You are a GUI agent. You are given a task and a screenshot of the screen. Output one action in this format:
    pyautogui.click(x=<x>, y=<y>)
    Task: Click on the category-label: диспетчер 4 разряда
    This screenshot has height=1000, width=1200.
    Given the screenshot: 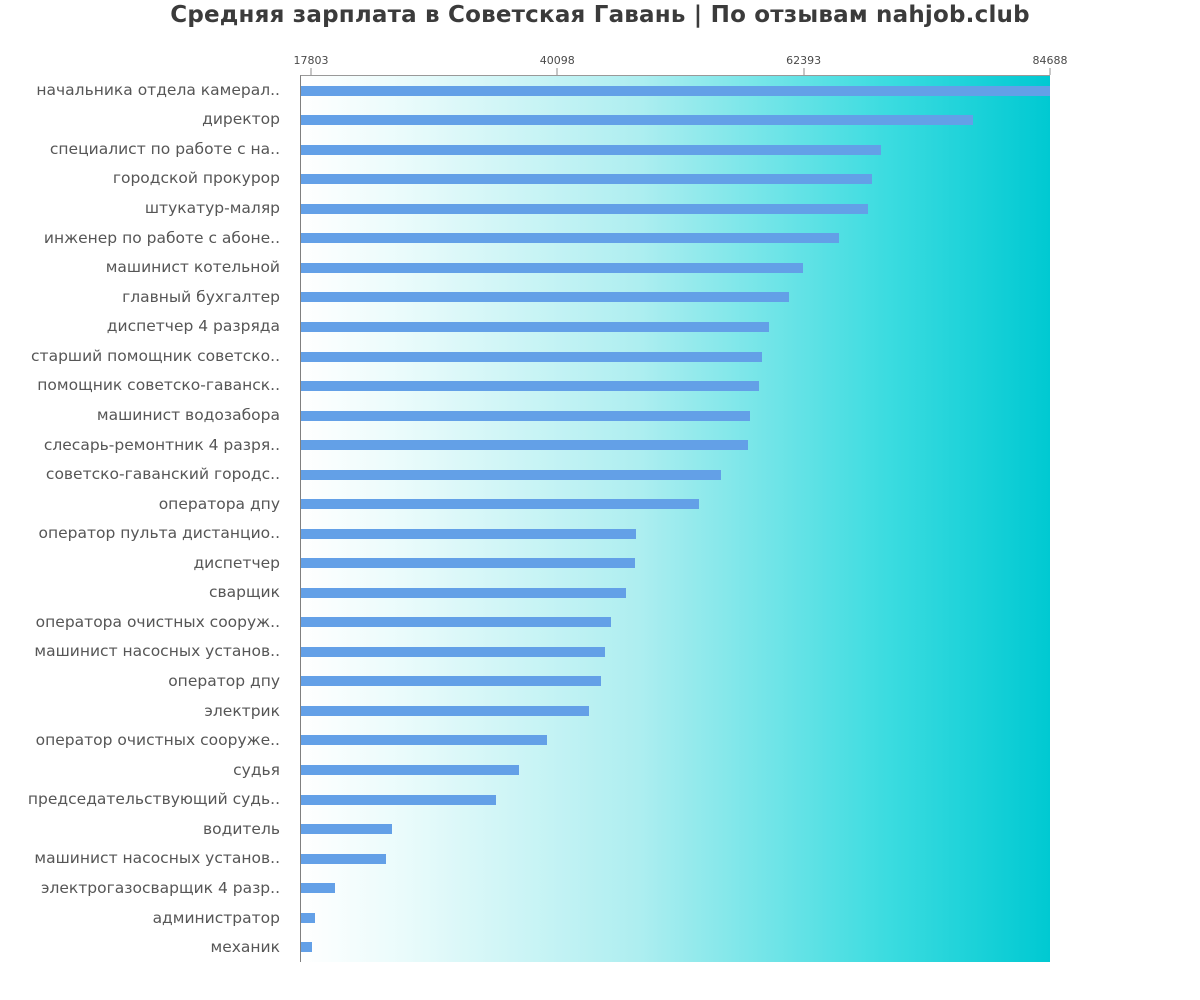 What is the action you would take?
    pyautogui.click(x=193, y=326)
    